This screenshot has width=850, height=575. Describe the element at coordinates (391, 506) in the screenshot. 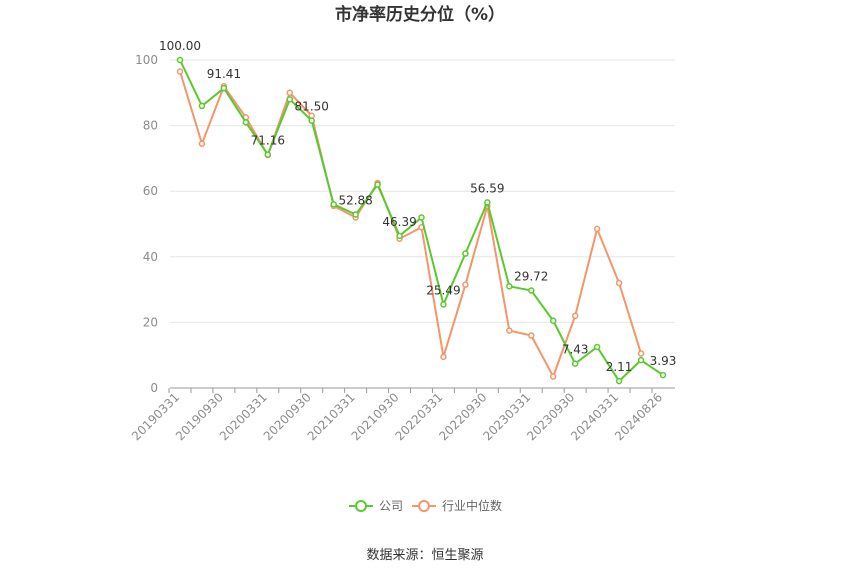

I see `legend-label-company: 公司` at that location.